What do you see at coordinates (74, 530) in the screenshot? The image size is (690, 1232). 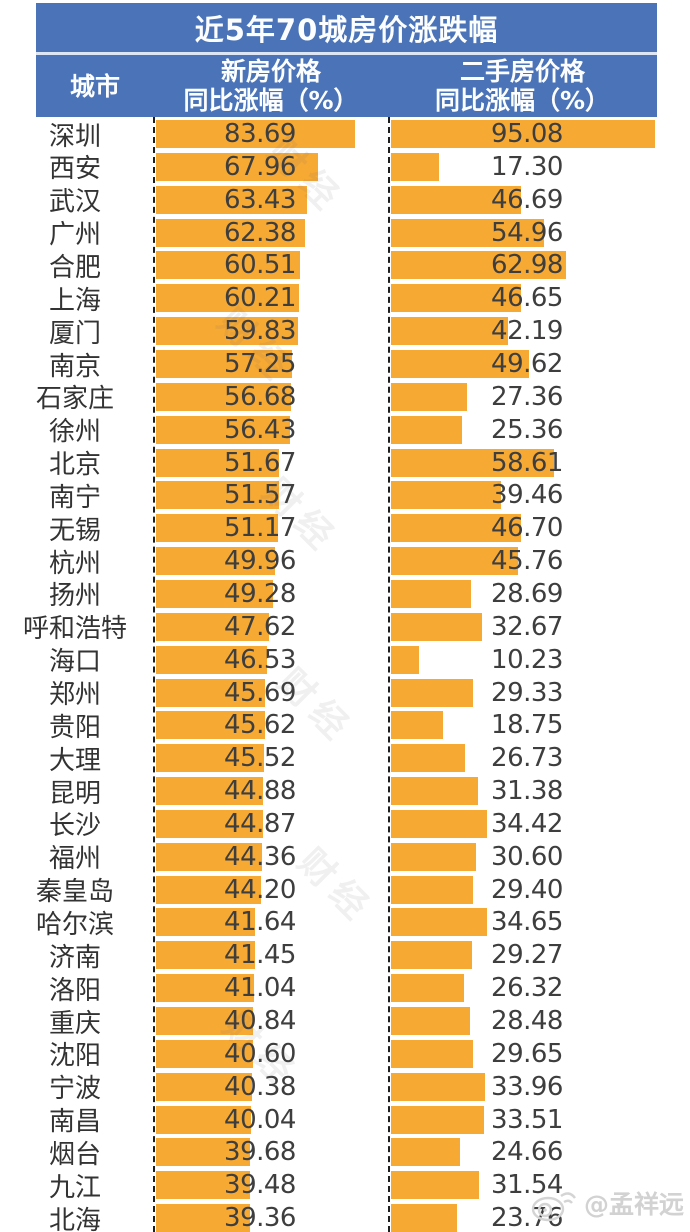 I see `city-label: 无锡` at bounding box center [74, 530].